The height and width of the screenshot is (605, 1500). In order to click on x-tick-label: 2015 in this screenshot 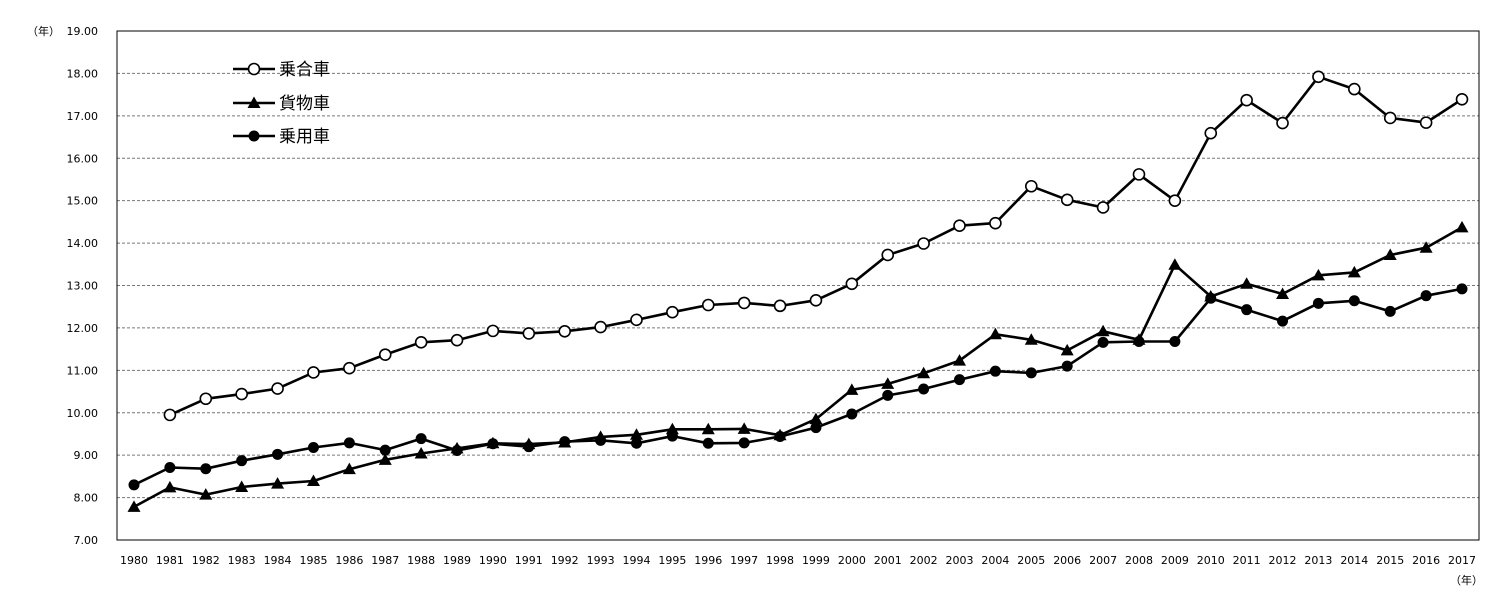, I will do `click(1390, 560)`.